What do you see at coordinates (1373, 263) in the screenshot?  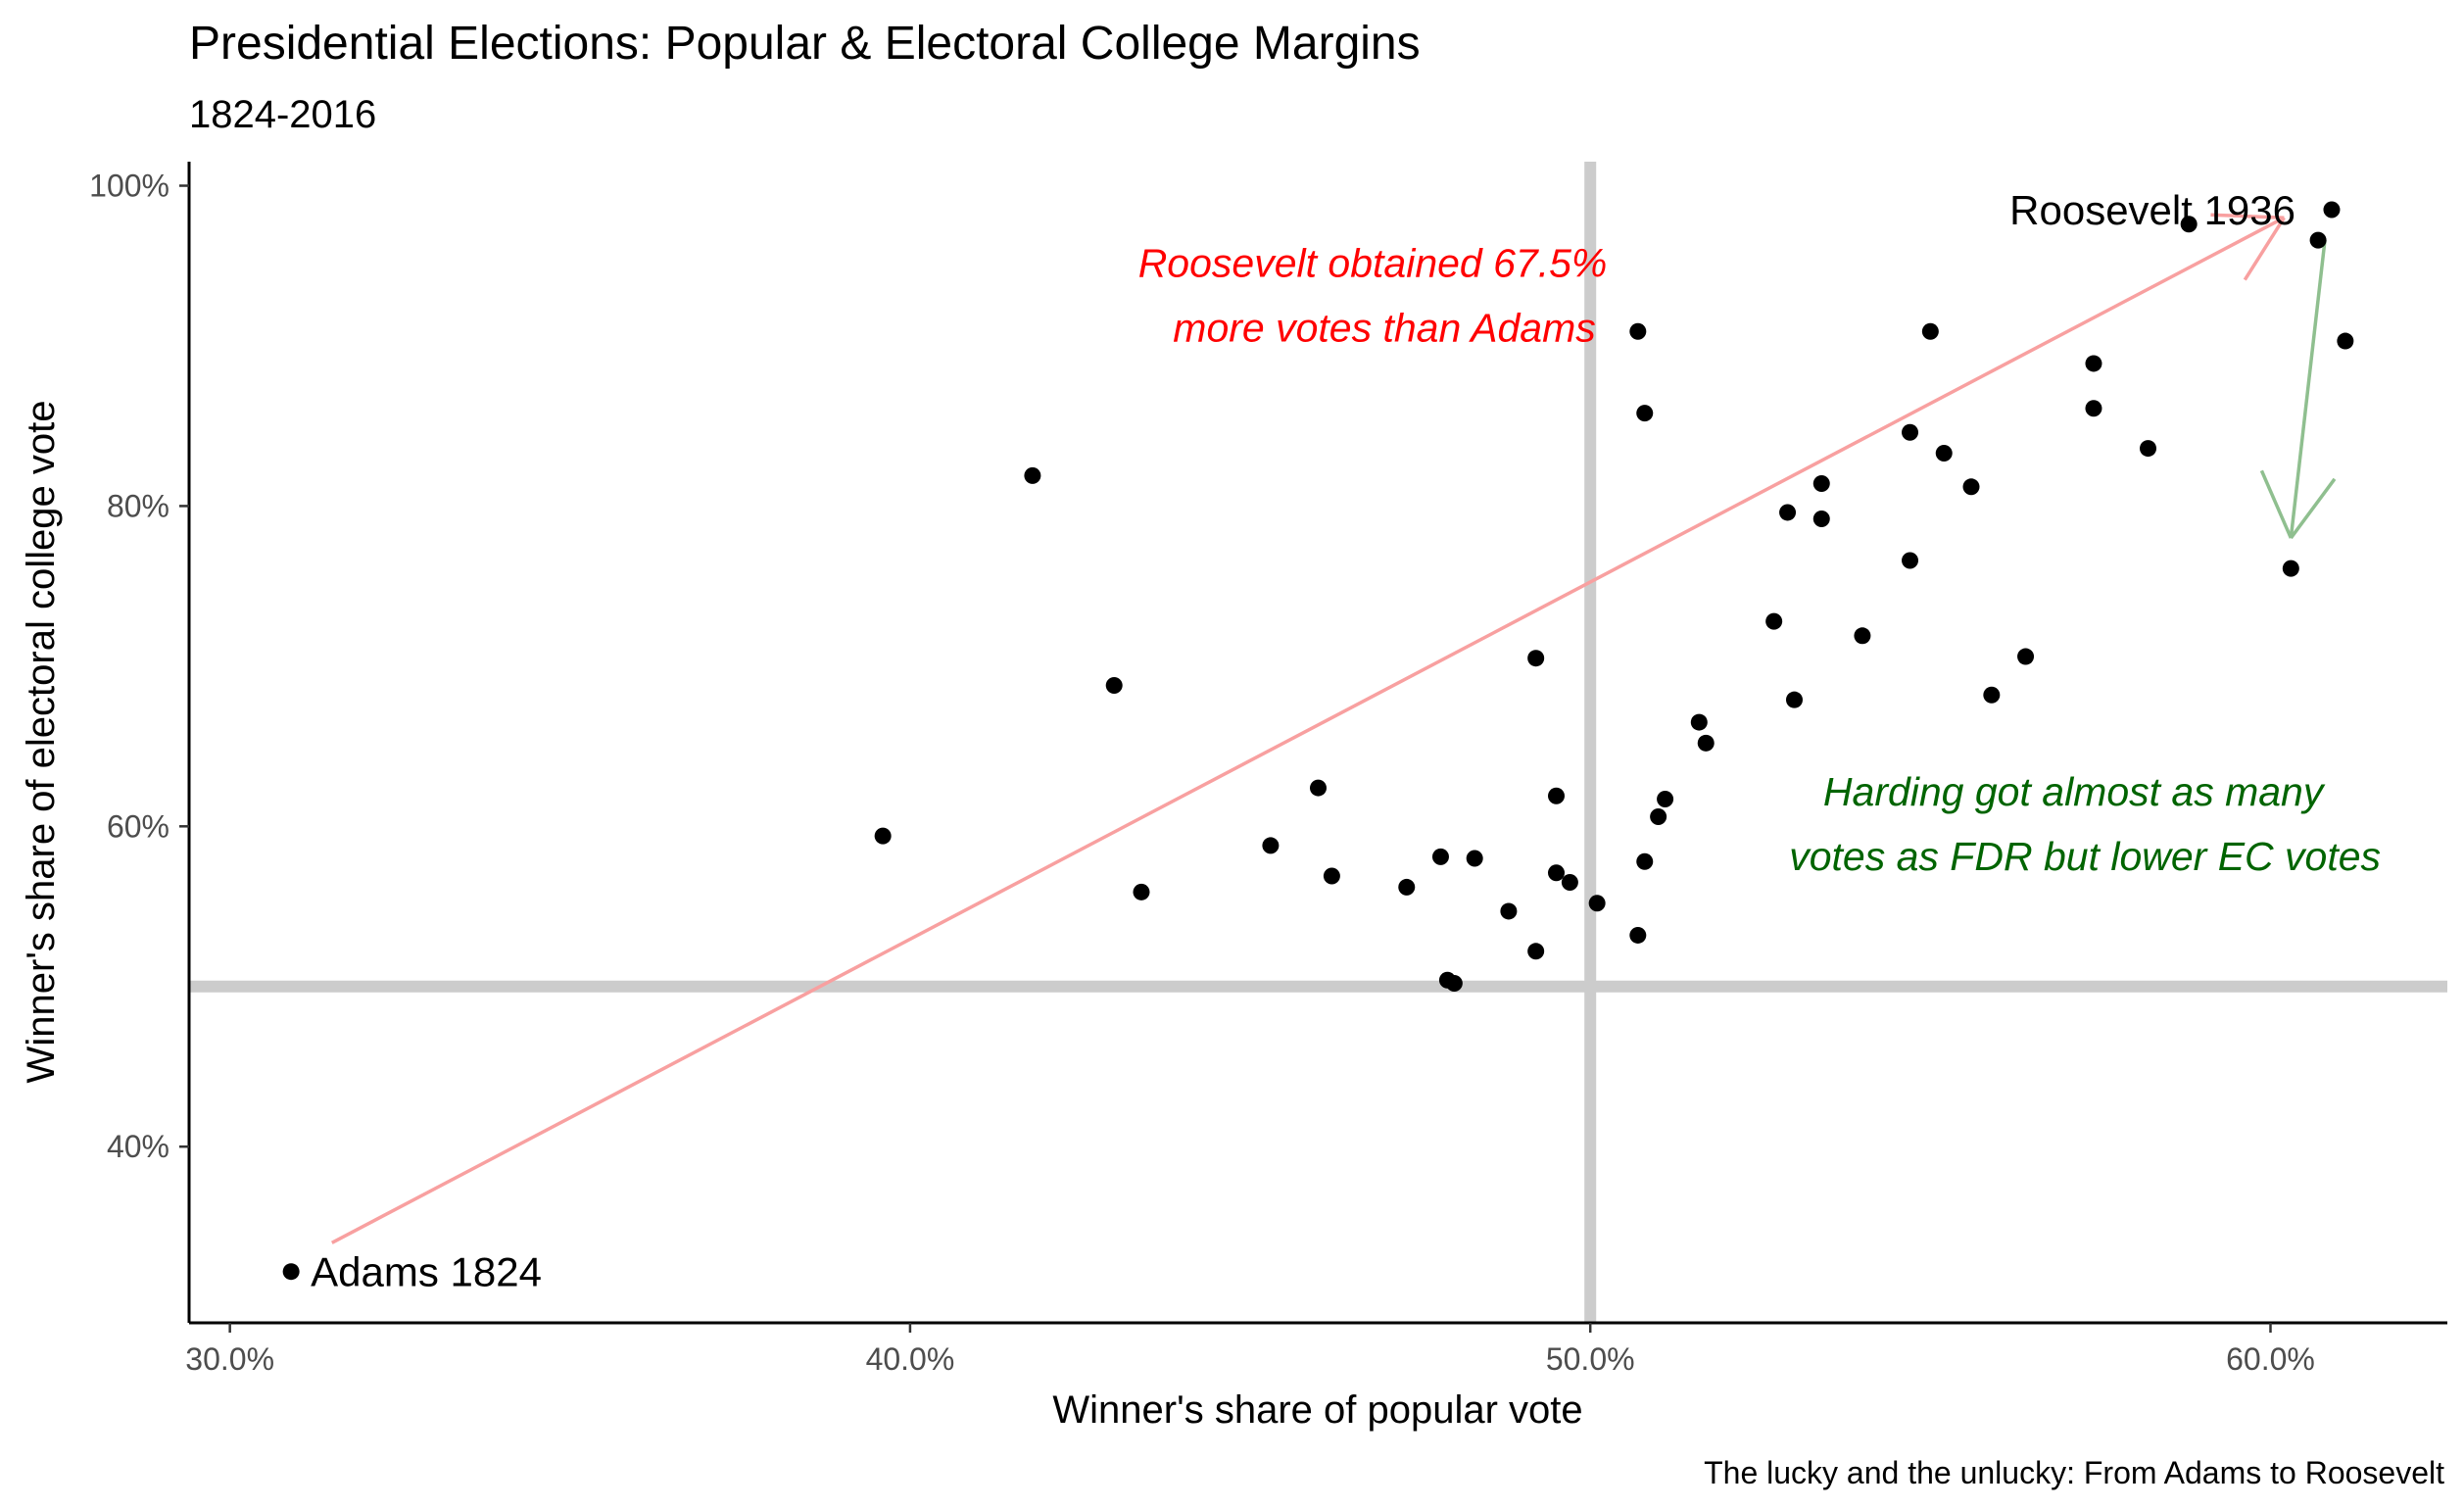 I see `annotation-line: Roosevelt obtained 67.5%` at bounding box center [1373, 263].